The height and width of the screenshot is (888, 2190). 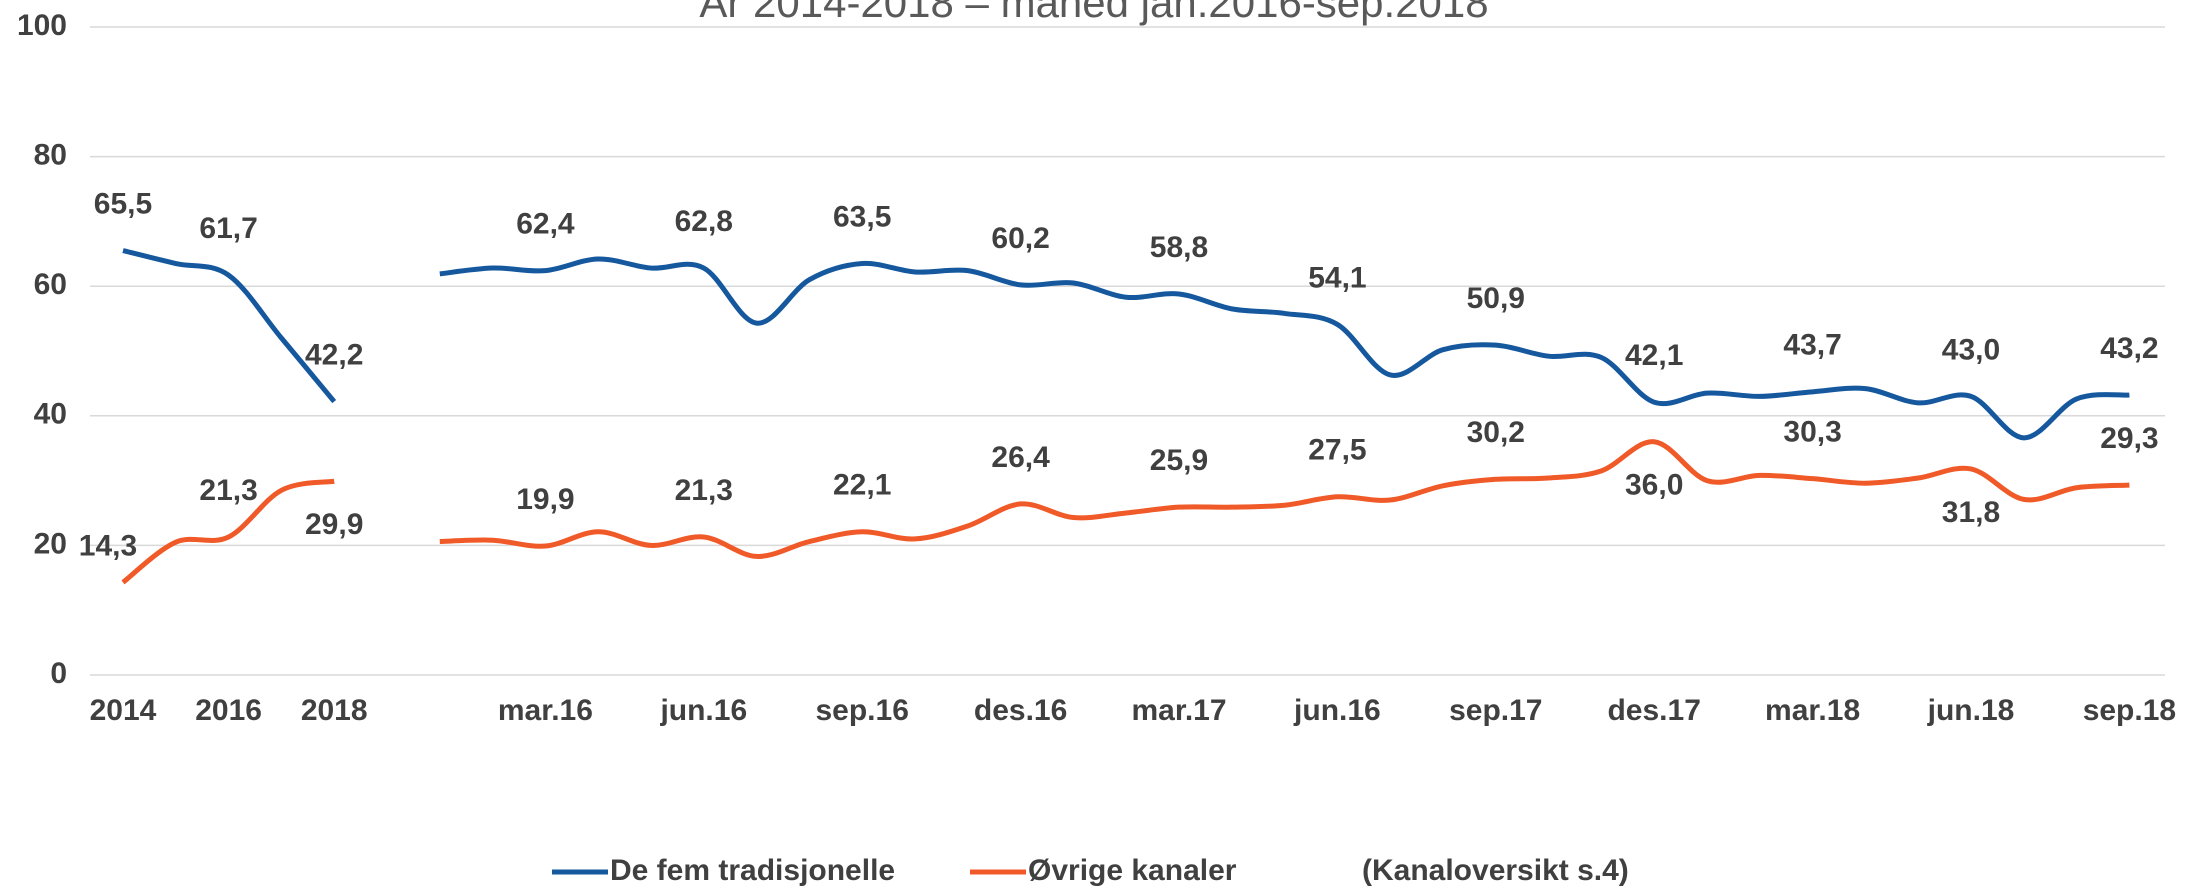 What do you see at coordinates (2129, 710) in the screenshot?
I see `x-tick-label: sep.18` at bounding box center [2129, 710].